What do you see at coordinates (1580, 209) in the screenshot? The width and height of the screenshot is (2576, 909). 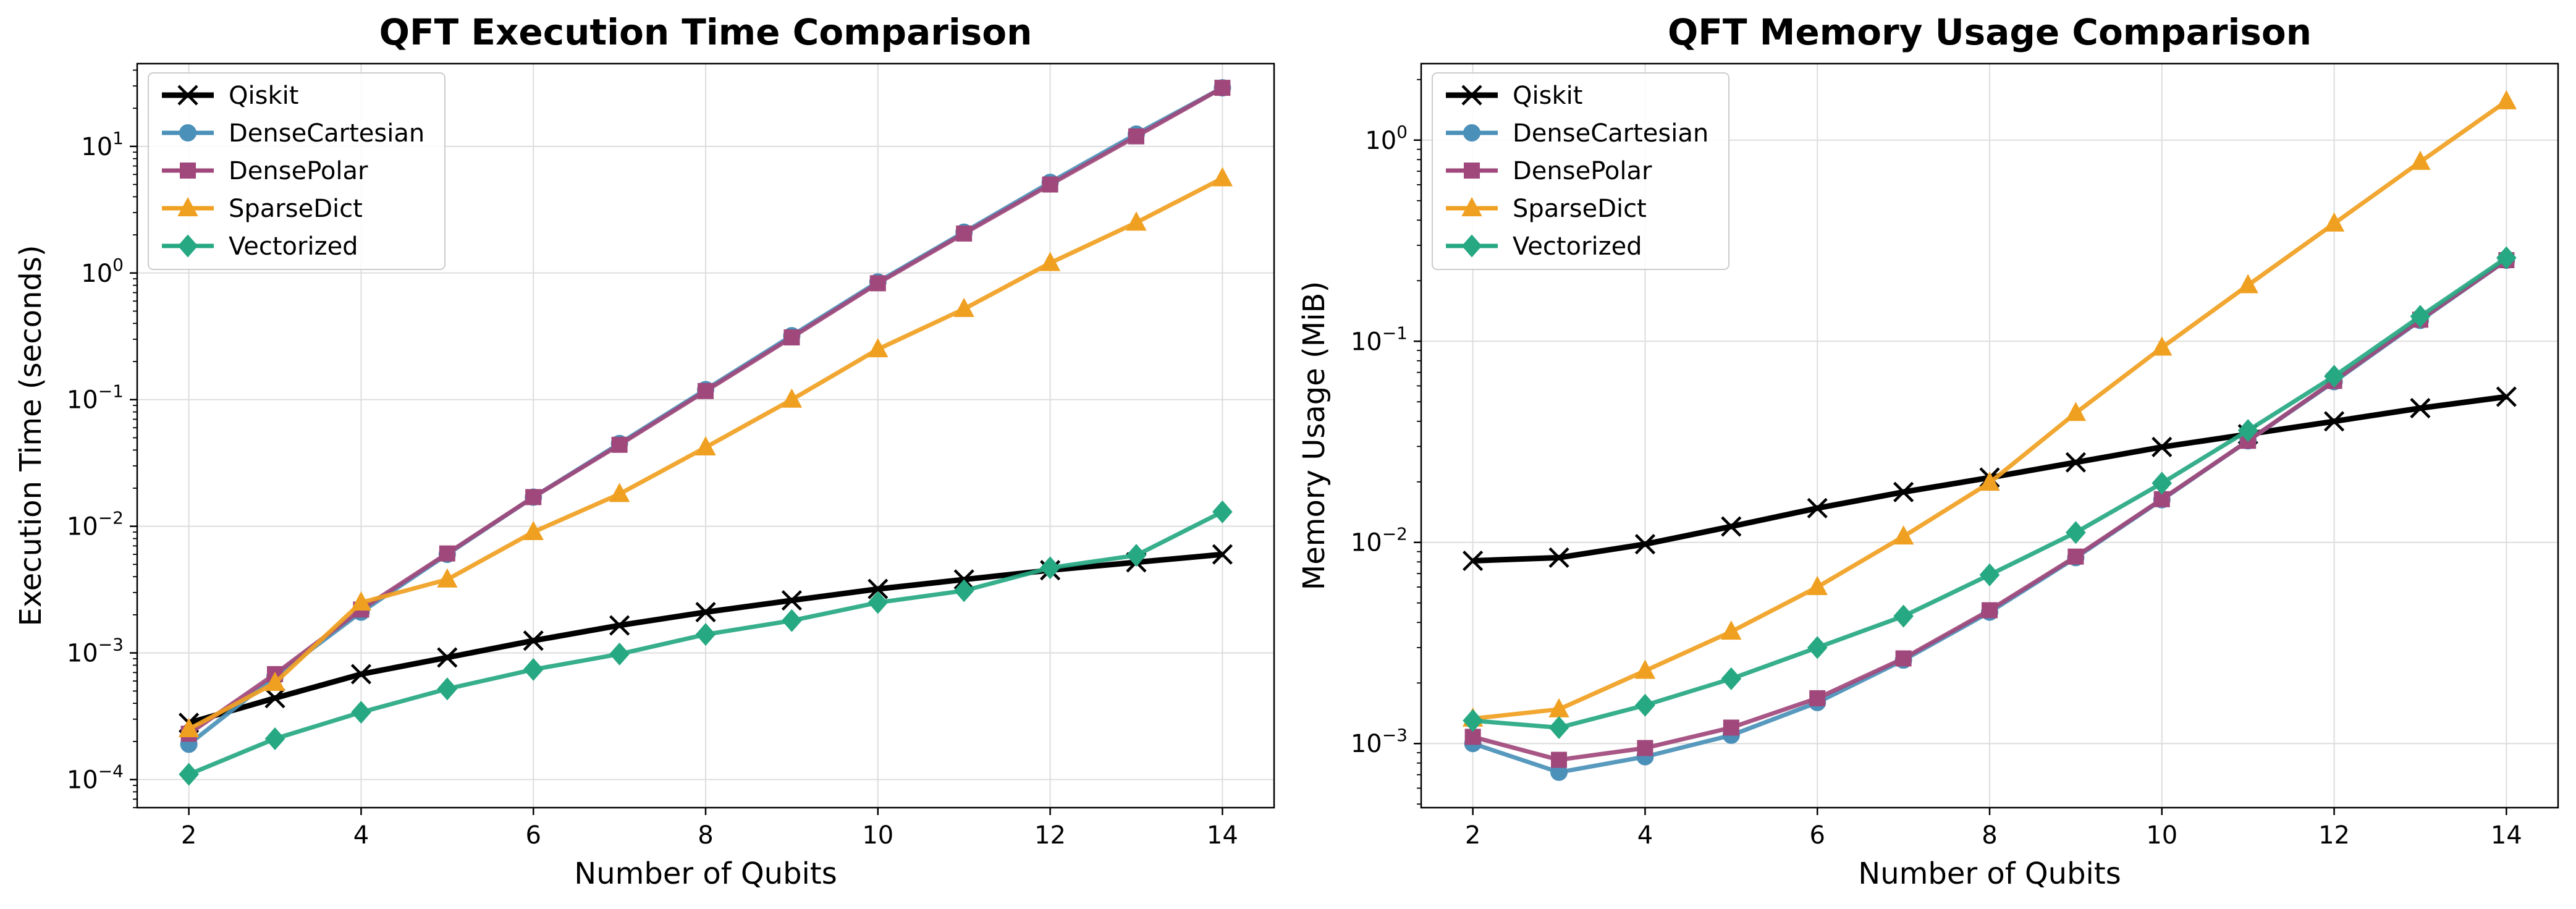 I see `legend-label: SparseDict` at bounding box center [1580, 209].